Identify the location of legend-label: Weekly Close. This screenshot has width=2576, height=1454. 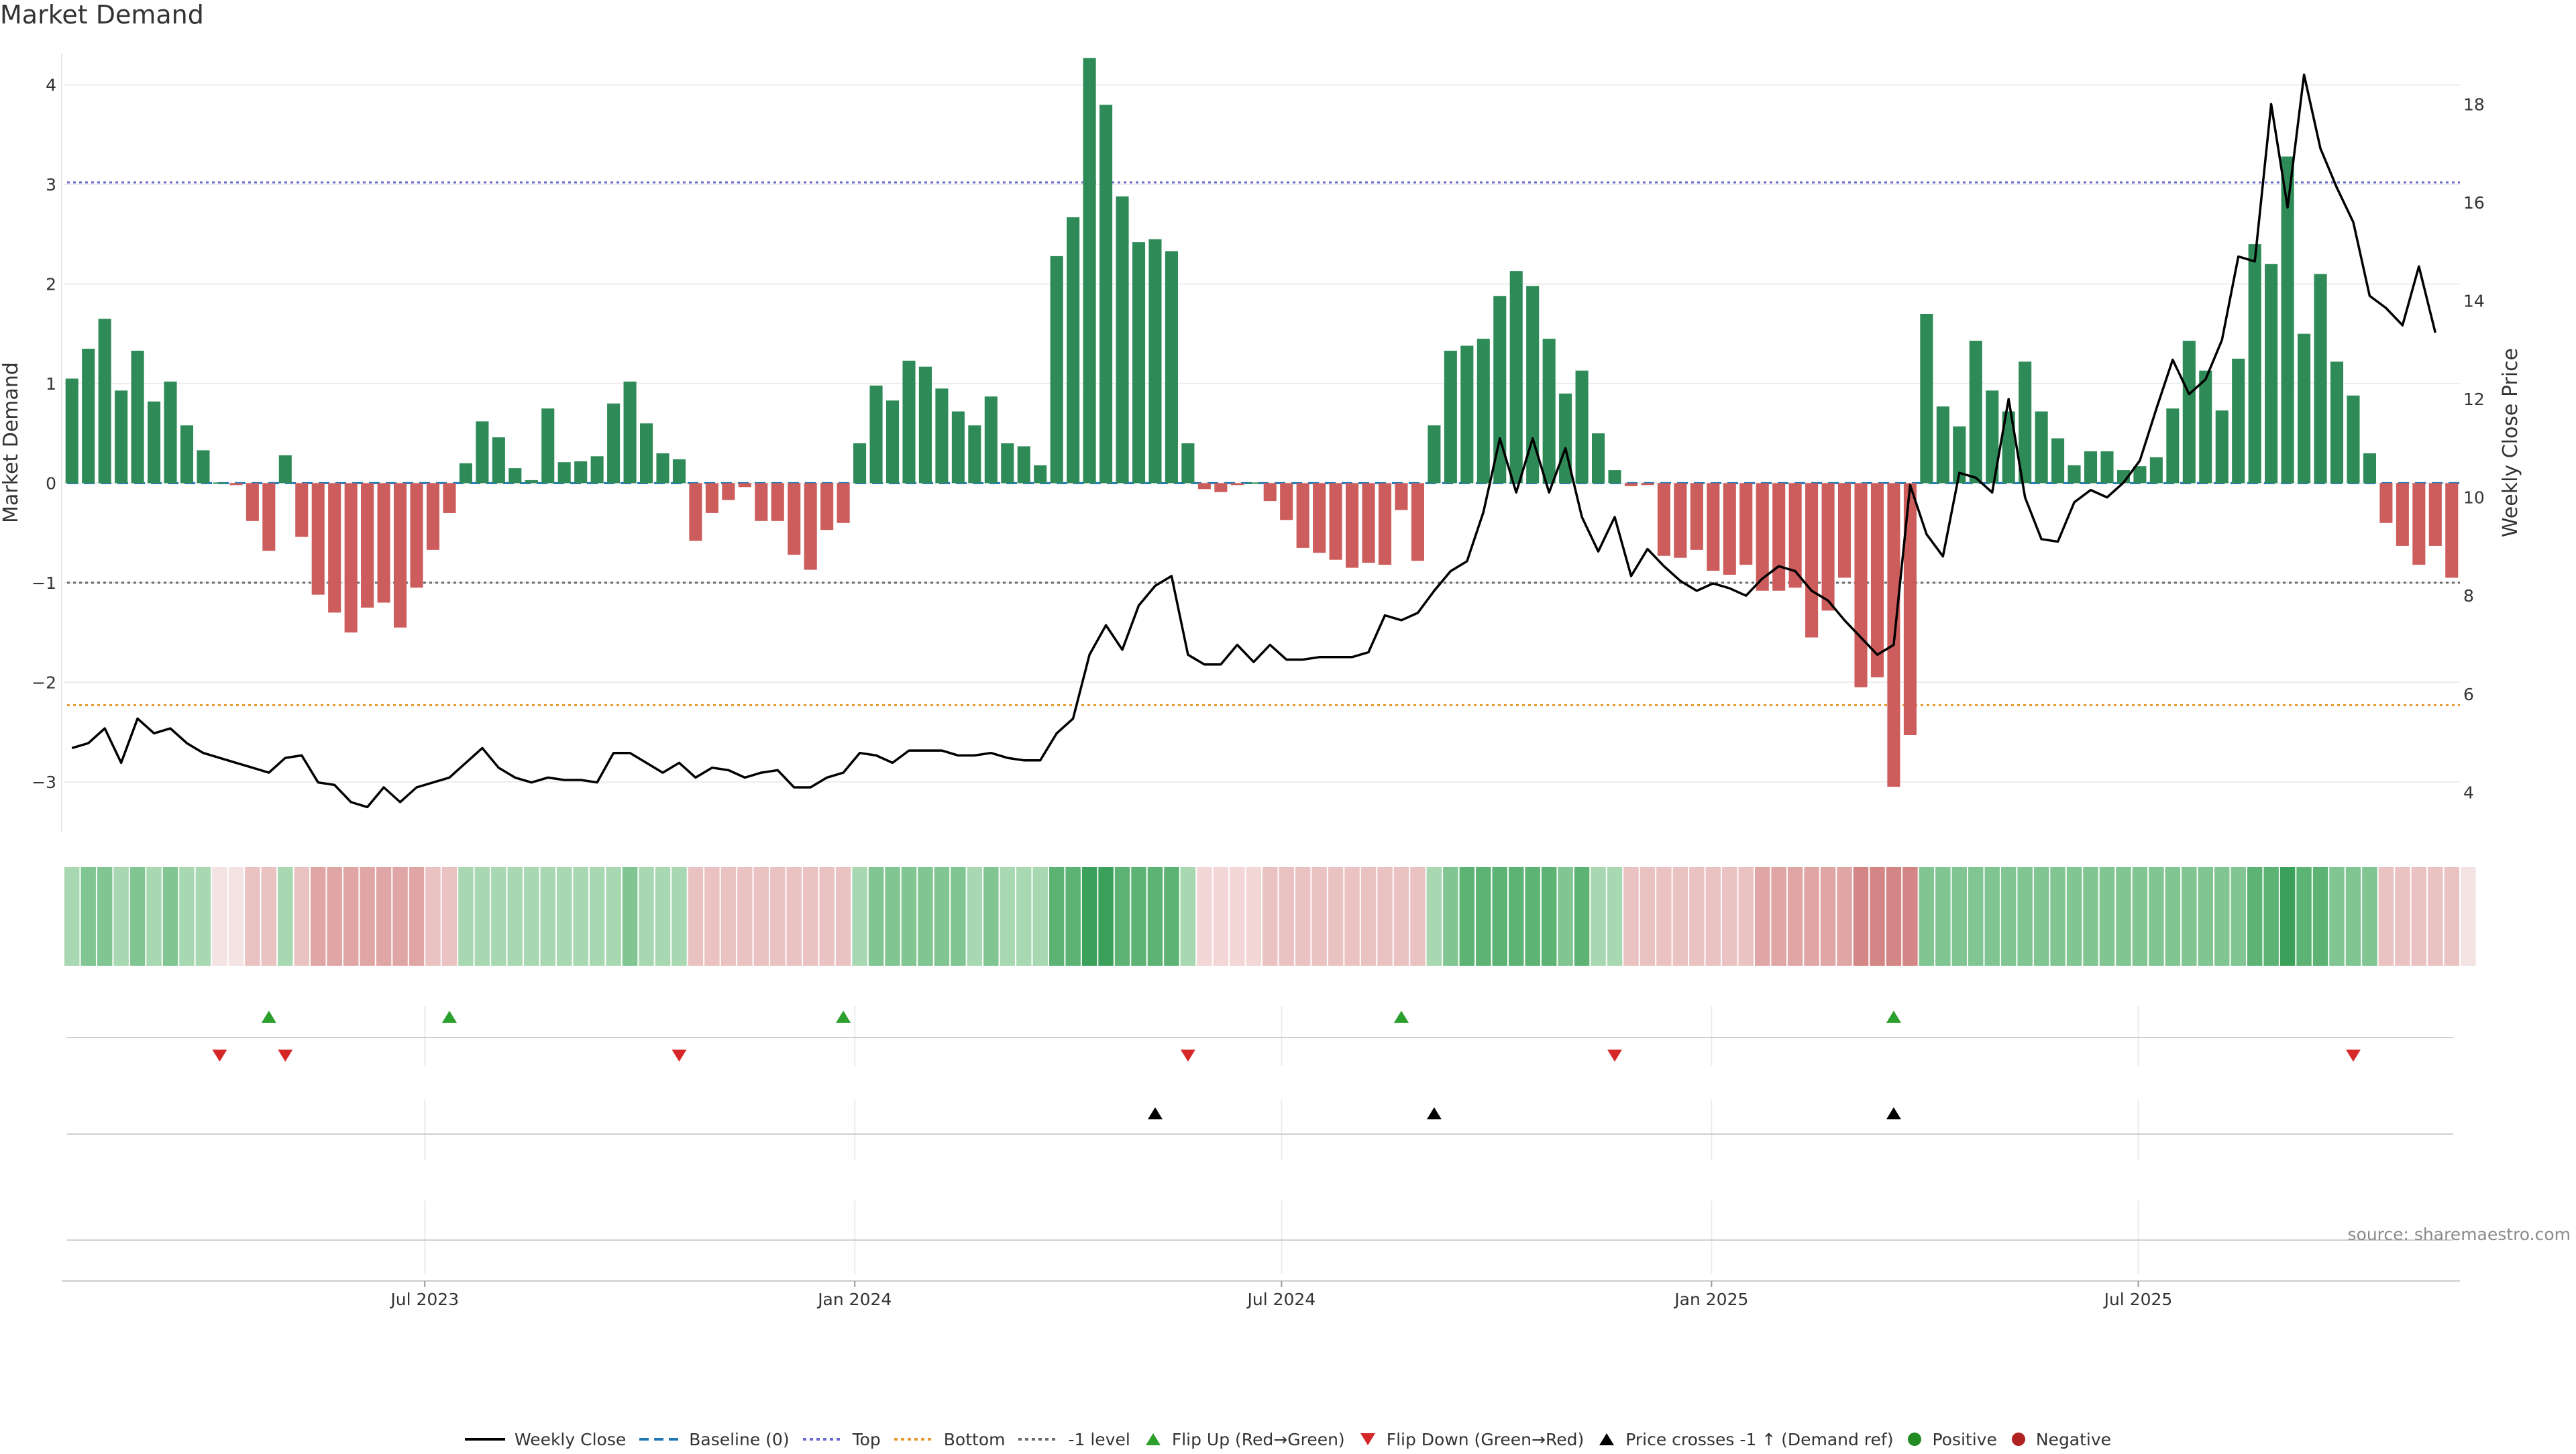
(570, 1439).